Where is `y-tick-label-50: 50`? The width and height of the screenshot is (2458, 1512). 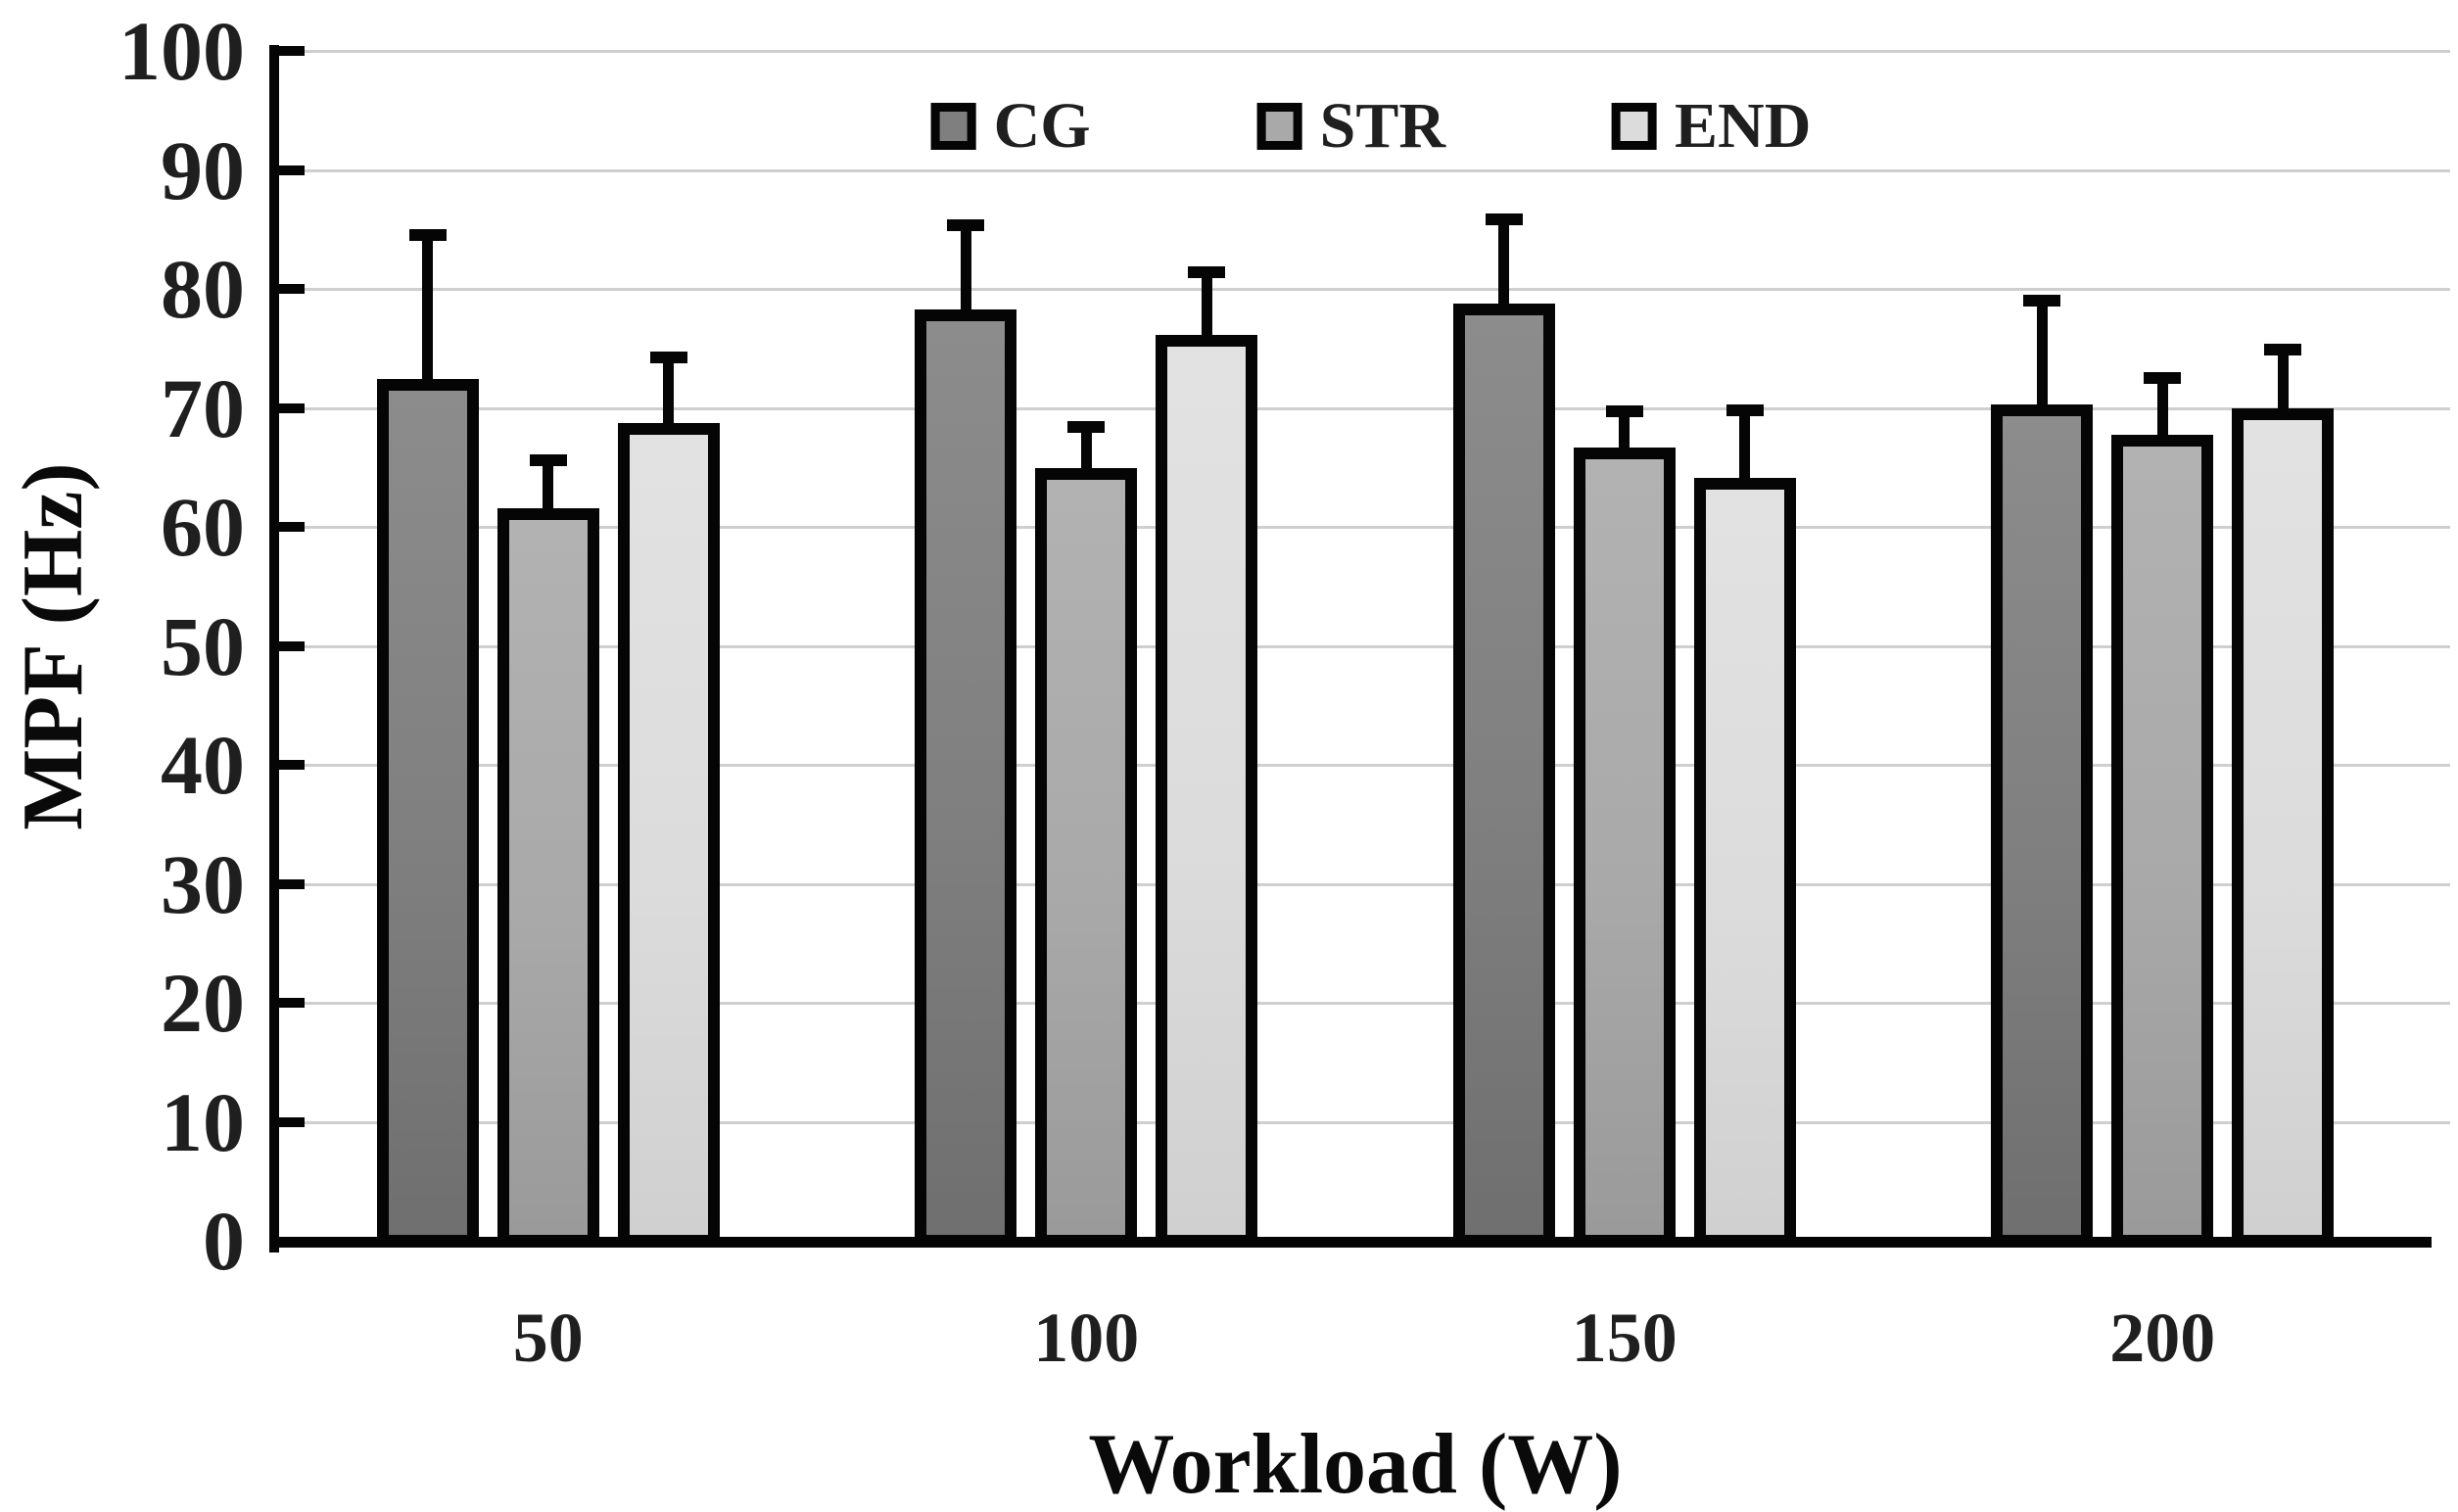 y-tick-label-50: 50 is located at coordinates (203, 646).